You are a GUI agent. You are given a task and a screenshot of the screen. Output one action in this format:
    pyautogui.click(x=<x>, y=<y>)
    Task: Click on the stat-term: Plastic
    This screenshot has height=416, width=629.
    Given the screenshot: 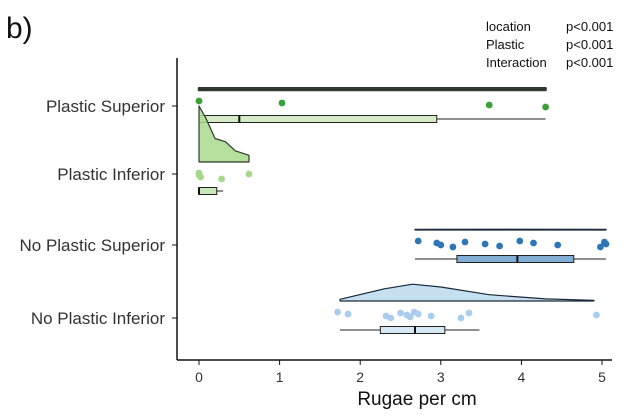 What is the action you would take?
    pyautogui.click(x=505, y=44)
    